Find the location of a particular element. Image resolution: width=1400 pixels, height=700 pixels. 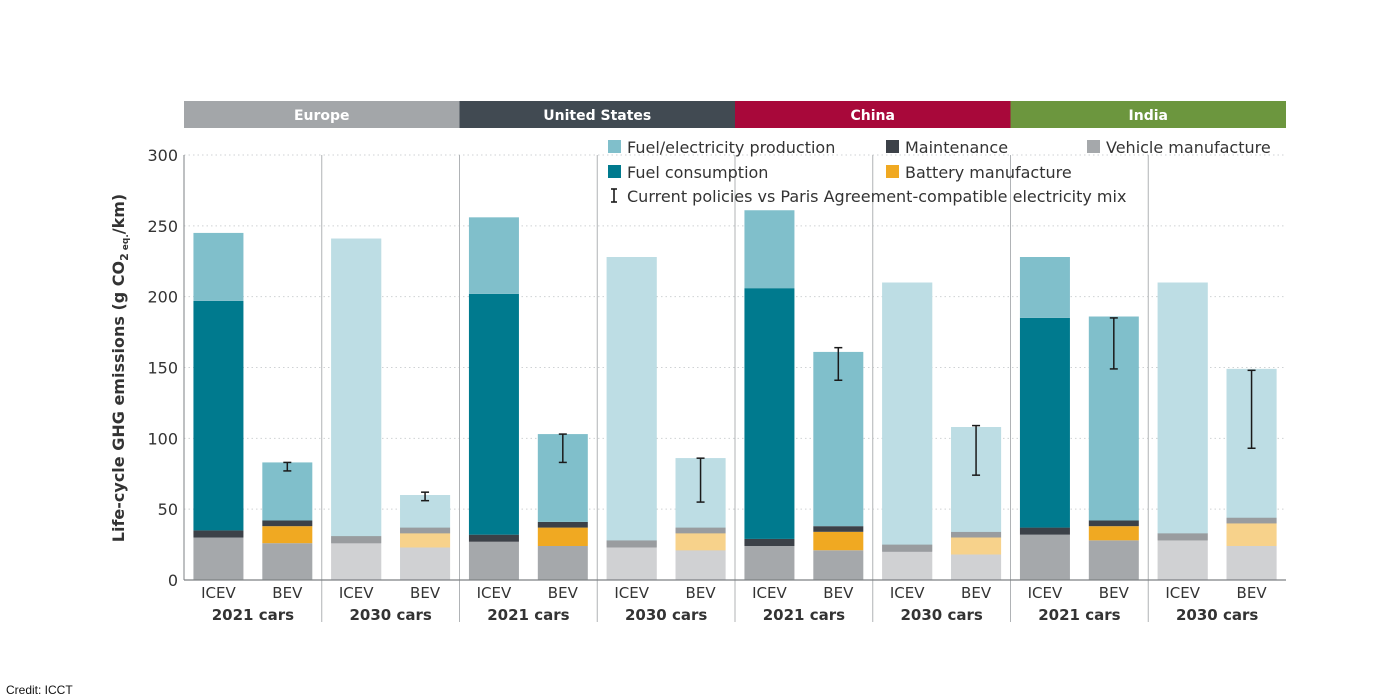

legend-label: Fuel consumption is located at coordinates (697, 172).